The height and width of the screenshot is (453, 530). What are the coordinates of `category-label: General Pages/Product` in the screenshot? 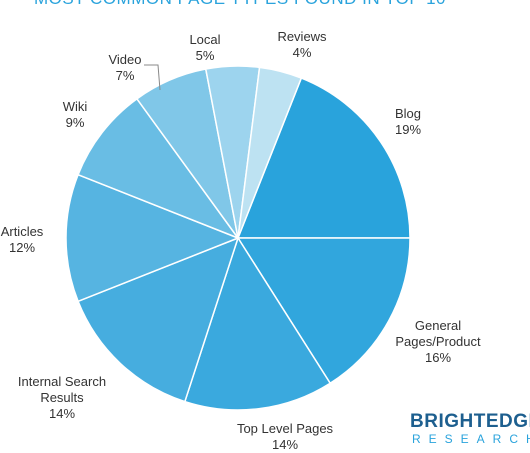 It's located at (438, 333).